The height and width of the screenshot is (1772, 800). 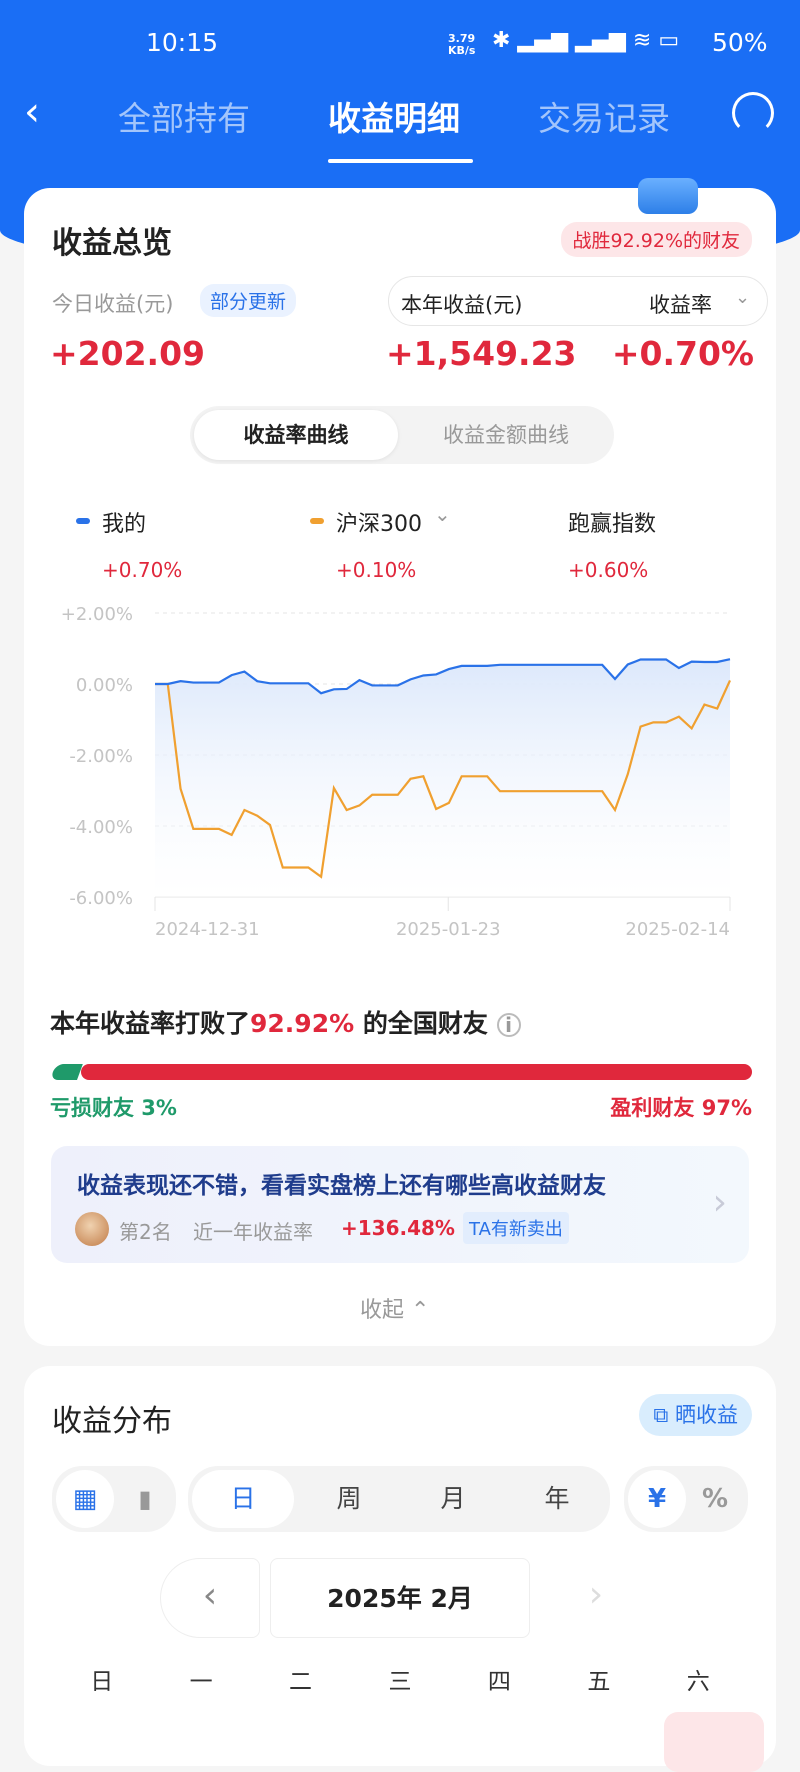 I want to click on tab-all-holdings: 全部持有, so click(x=184, y=118).